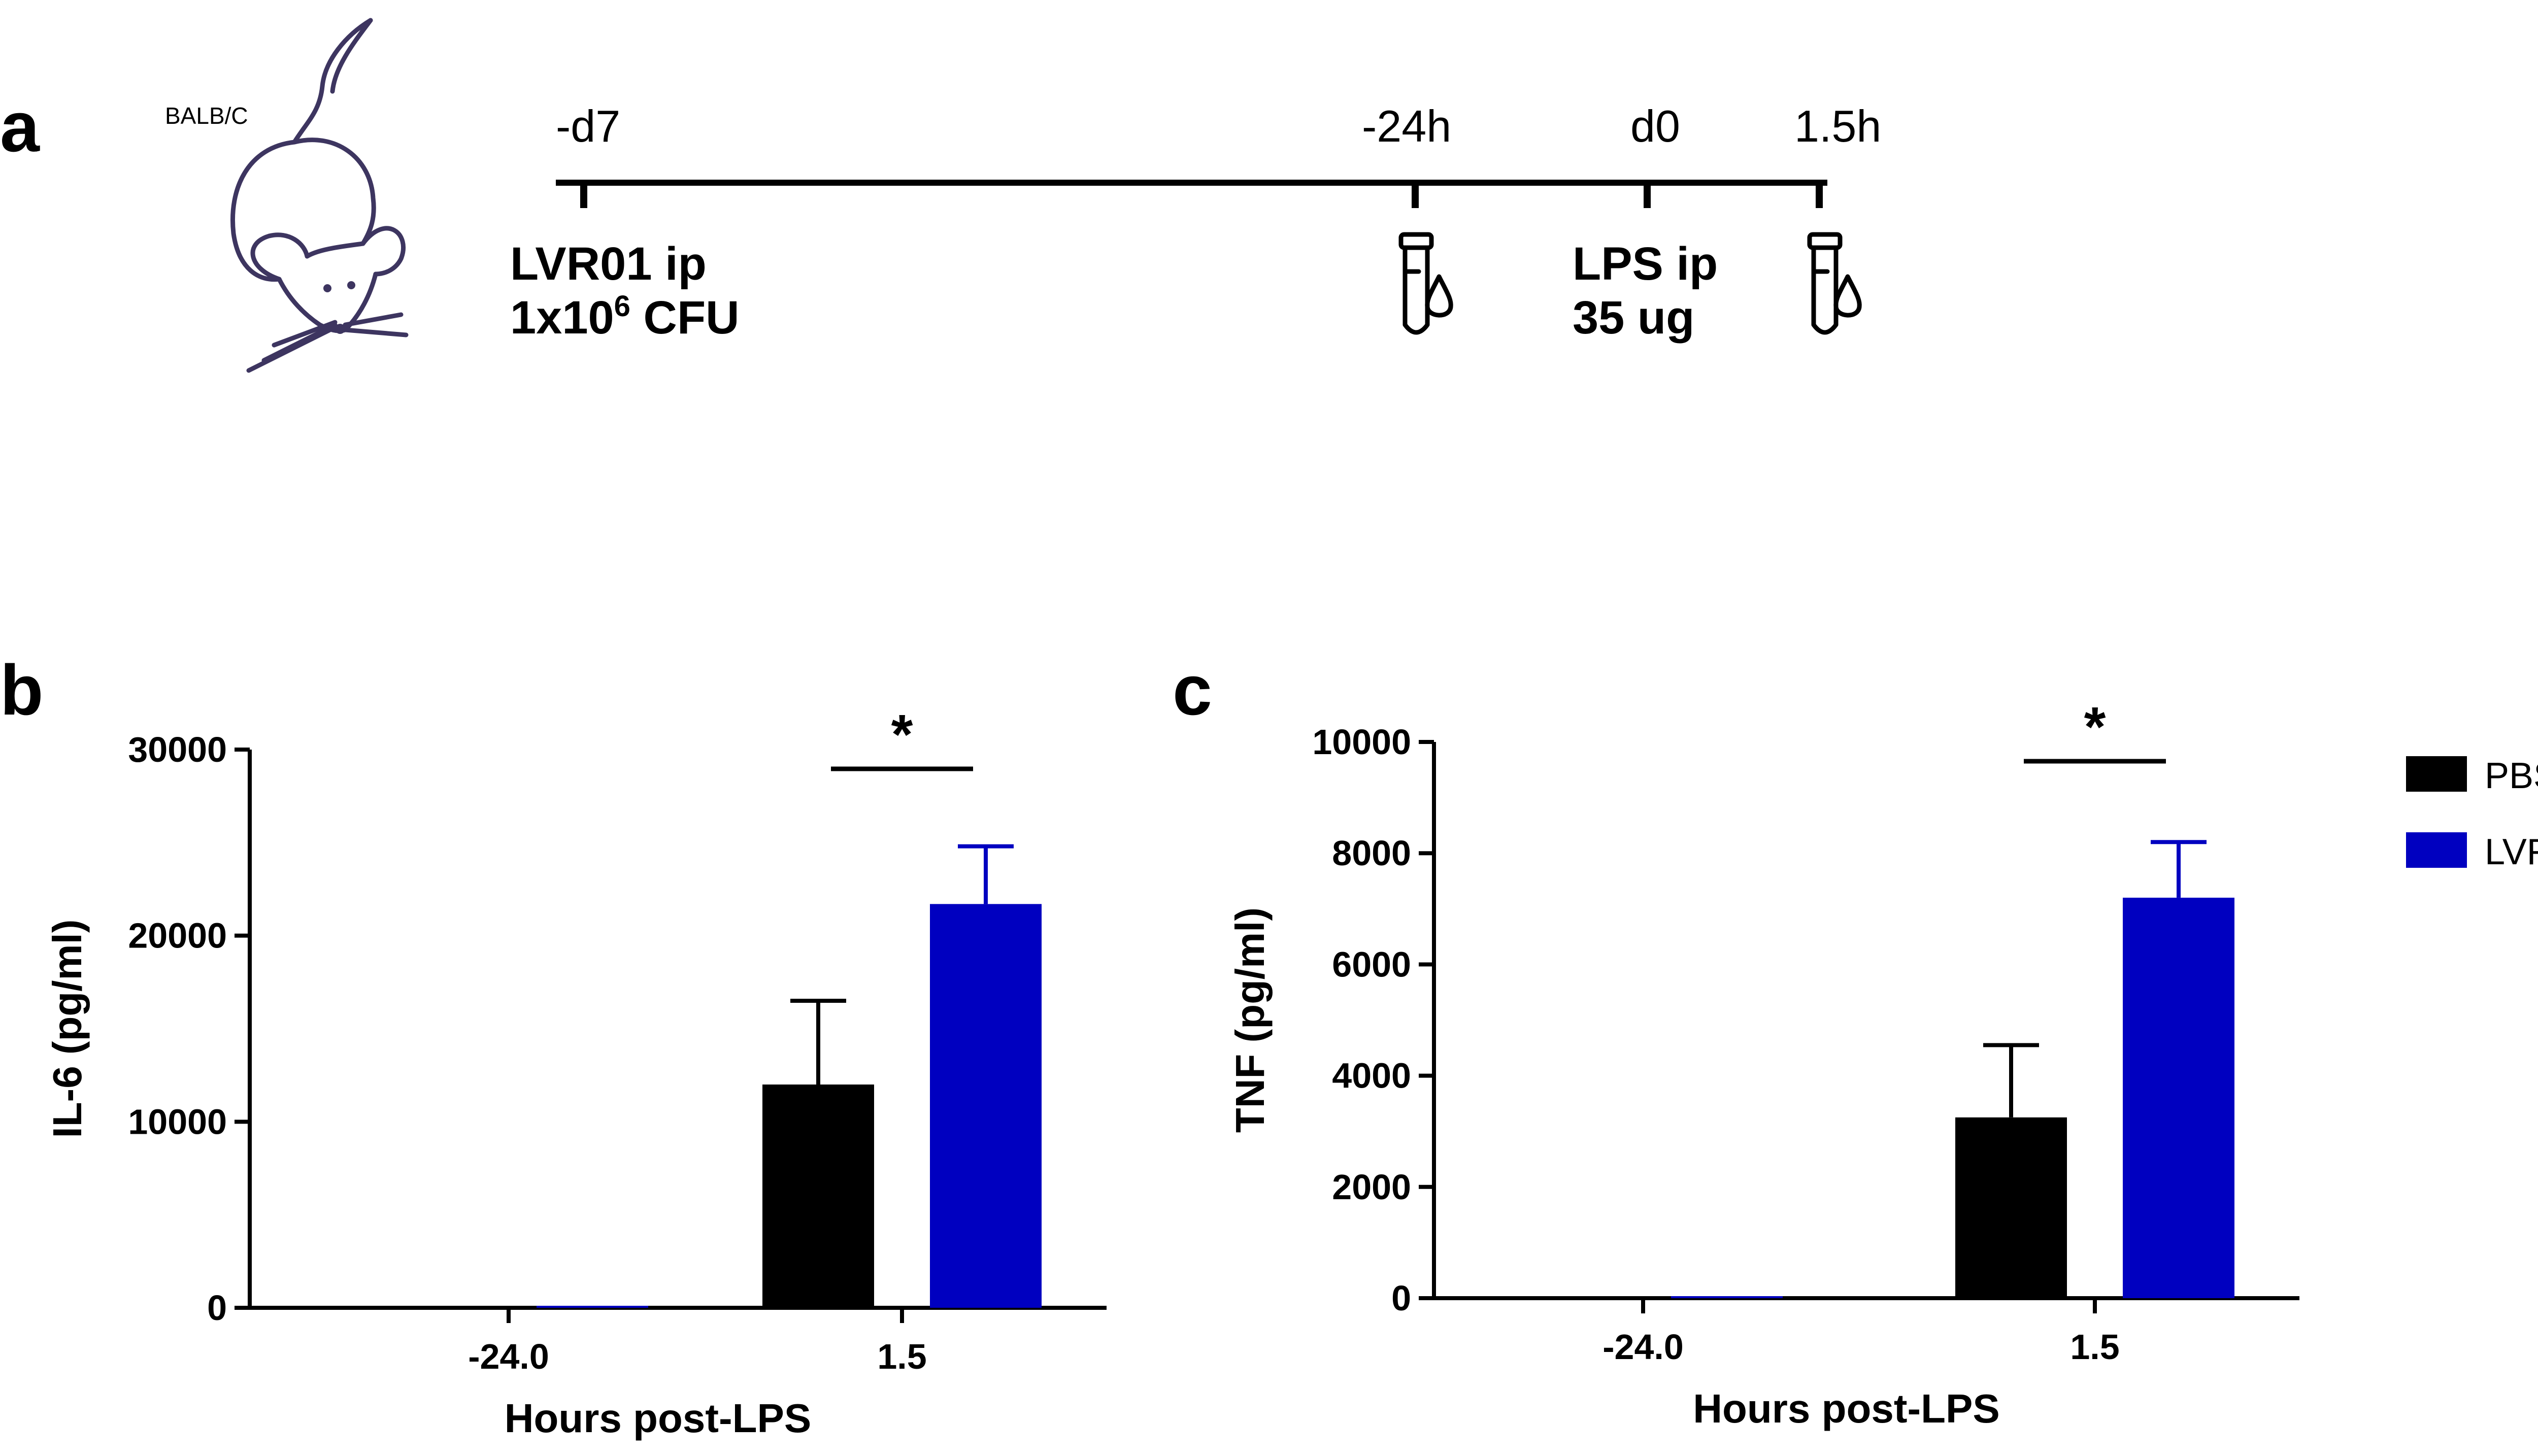 This screenshot has width=2538, height=1456. What do you see at coordinates (1634, 317) in the screenshot?
I see `treatment-lps-dose: 35 ug` at bounding box center [1634, 317].